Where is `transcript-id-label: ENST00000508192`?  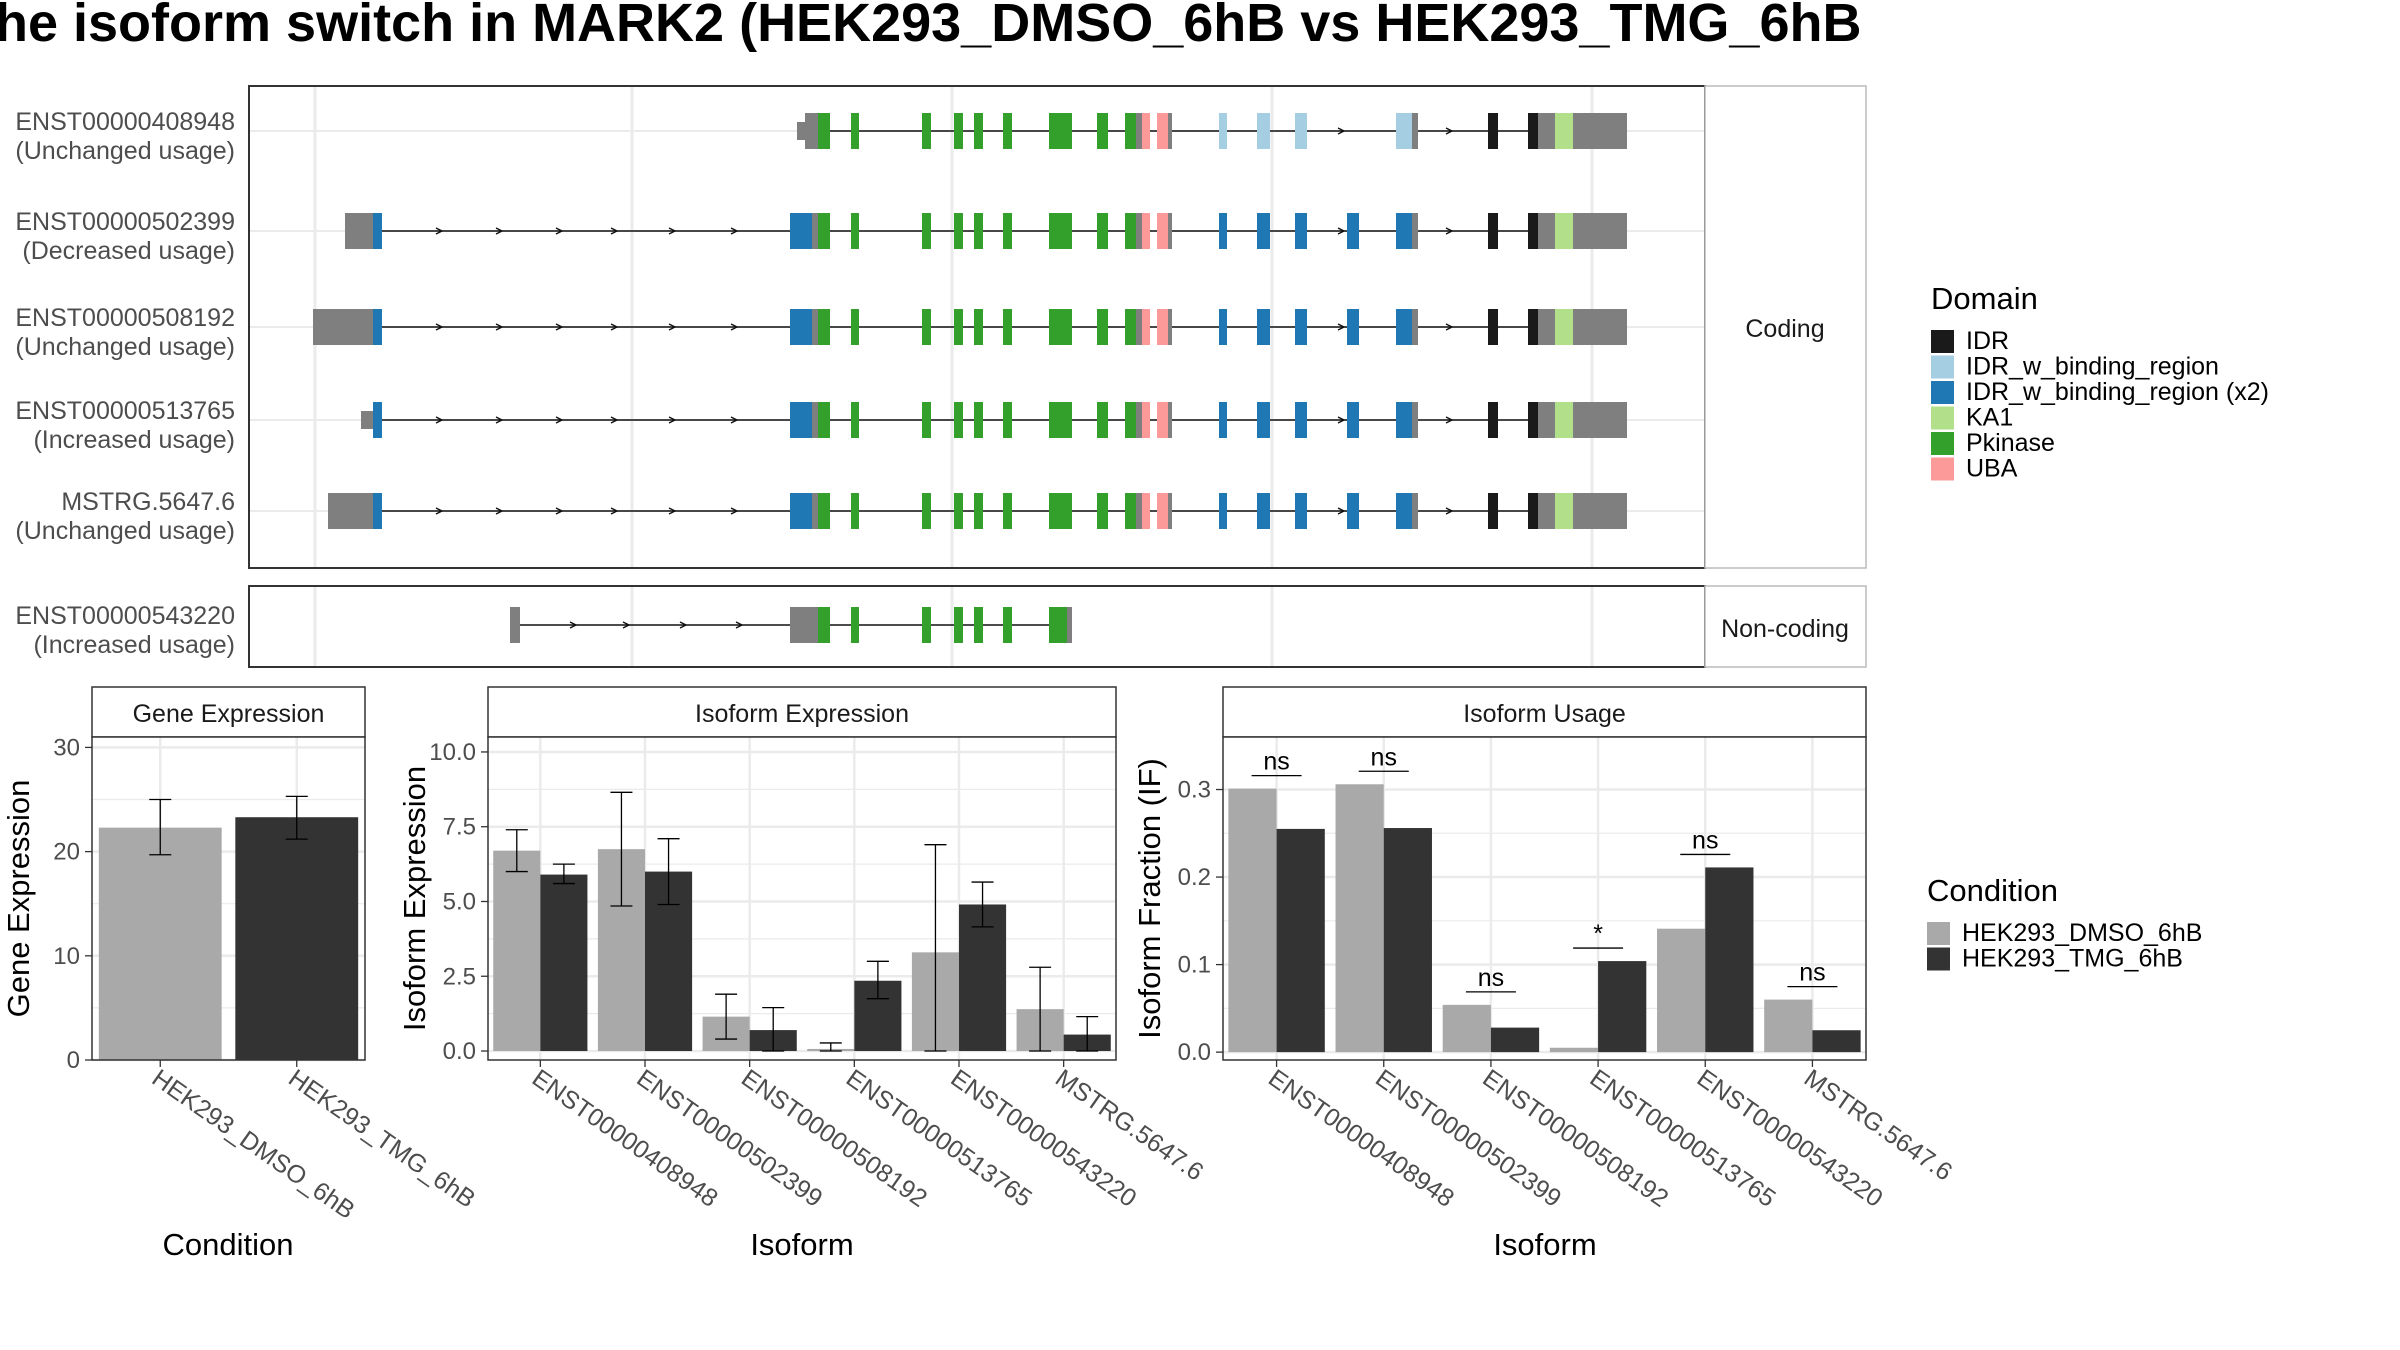
transcript-id-label: ENST00000508192 is located at coordinates (125, 318).